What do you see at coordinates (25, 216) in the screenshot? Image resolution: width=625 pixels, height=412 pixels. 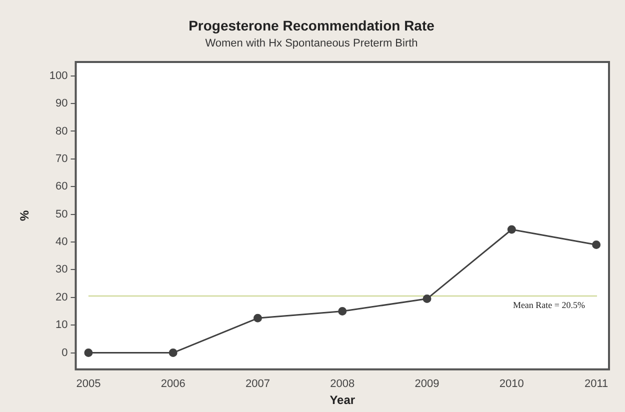 I see `y-axis-title: %` at bounding box center [25, 216].